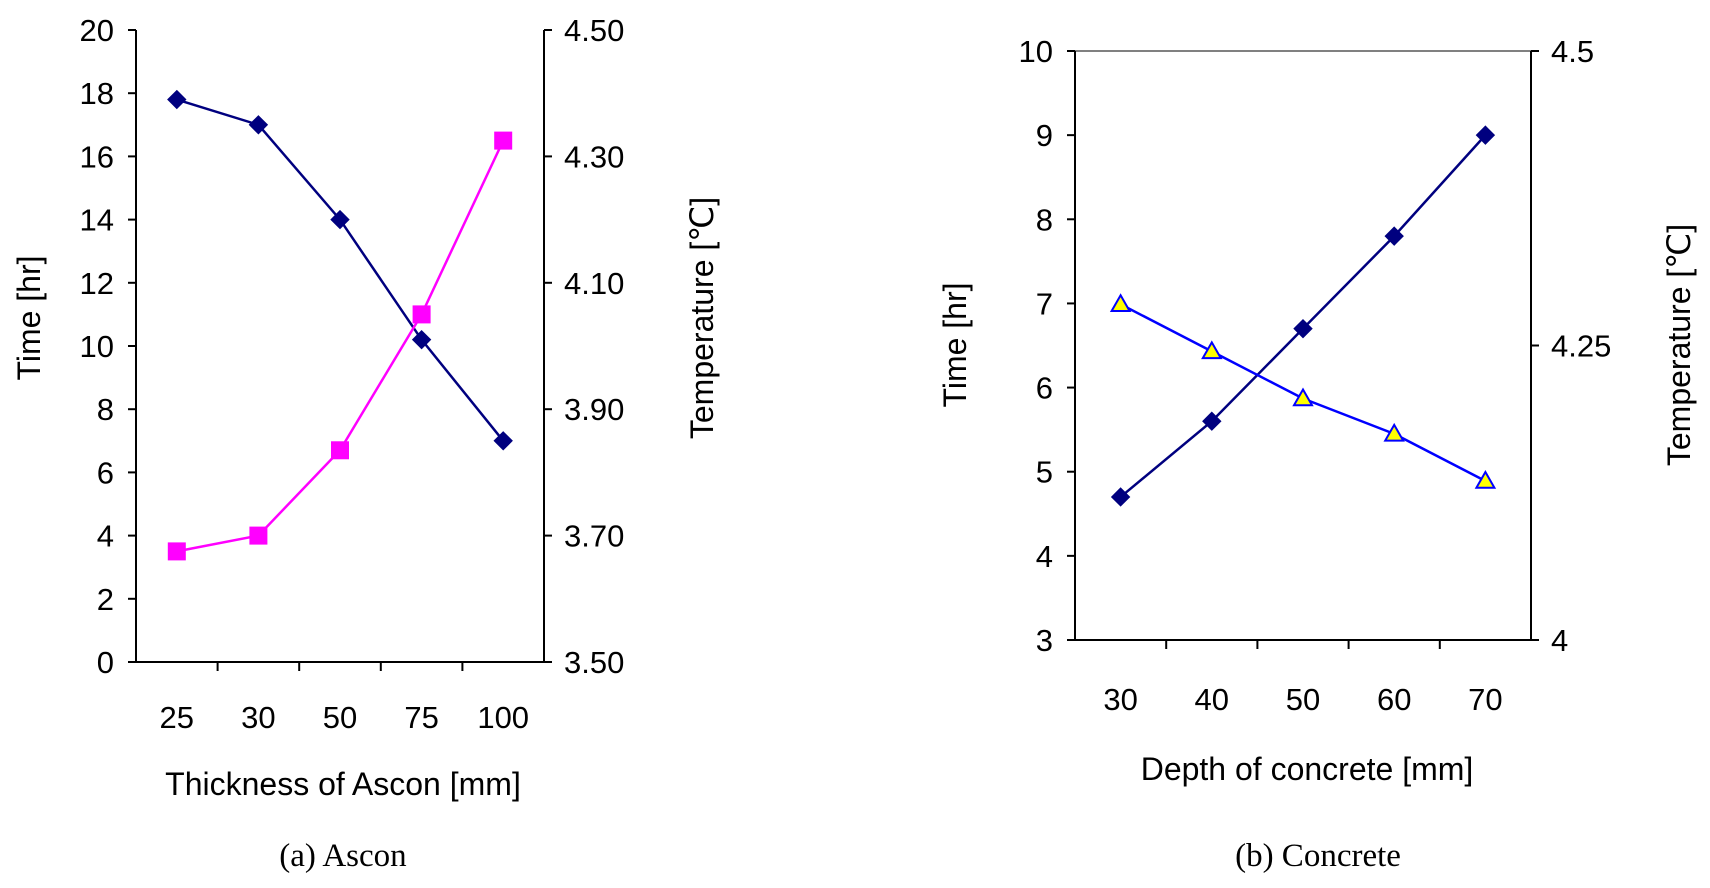  What do you see at coordinates (177, 717) in the screenshot?
I see `chart-a-xtick-label: 25` at bounding box center [177, 717].